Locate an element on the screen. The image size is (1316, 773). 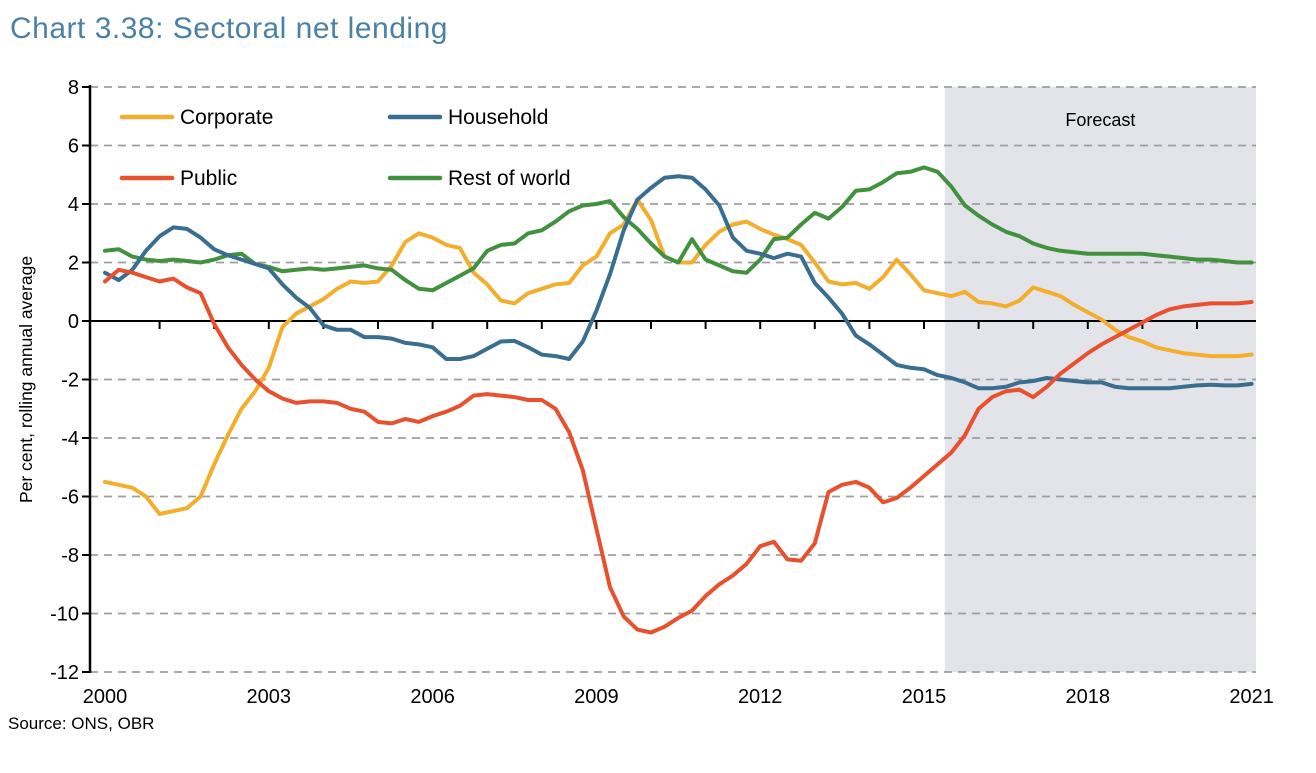
forecast-label: Forecast is located at coordinates (1100, 120).